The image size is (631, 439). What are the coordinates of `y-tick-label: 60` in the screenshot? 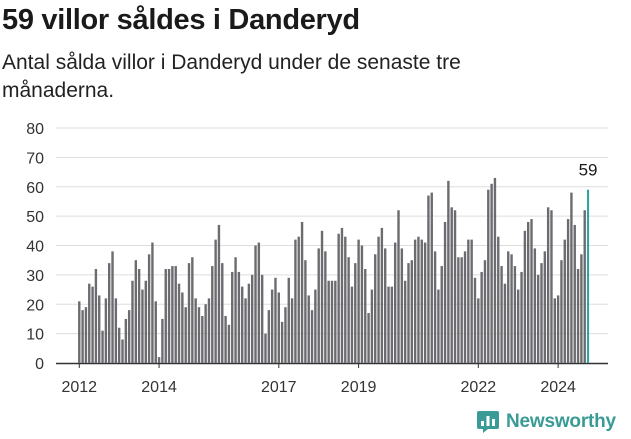 It's located at (35, 188).